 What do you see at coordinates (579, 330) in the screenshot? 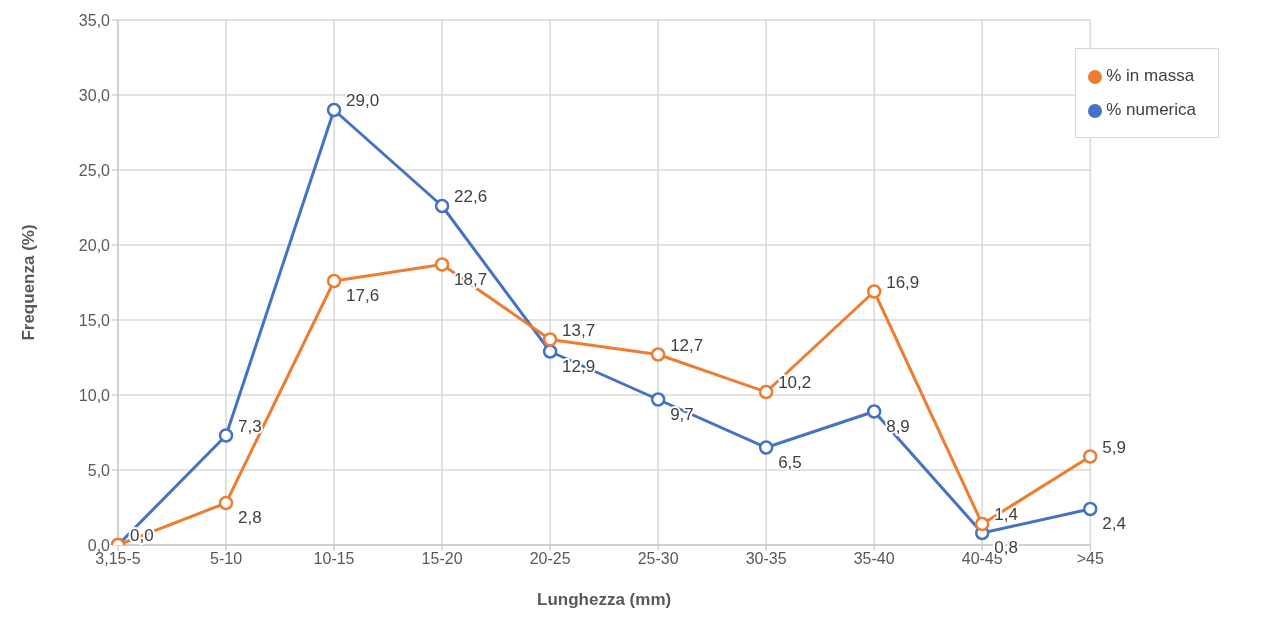
I see `data-label: 13,7` at bounding box center [579, 330].